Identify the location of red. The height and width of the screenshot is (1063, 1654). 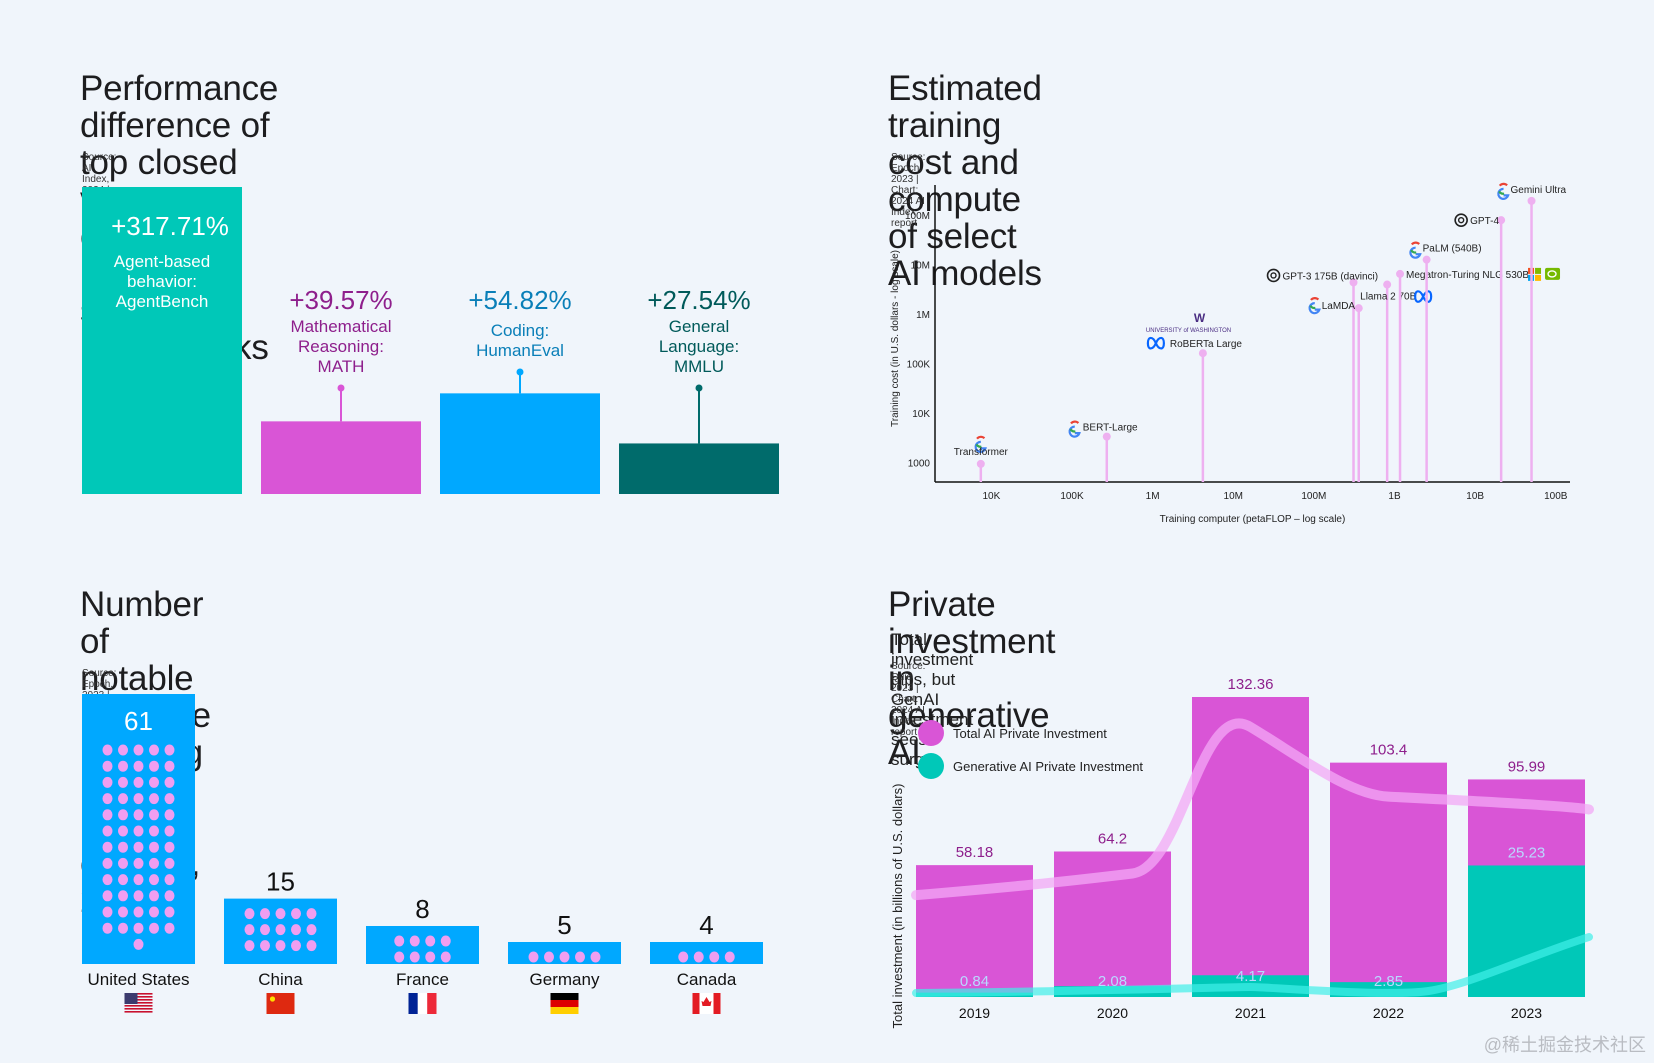
(564, 1003).